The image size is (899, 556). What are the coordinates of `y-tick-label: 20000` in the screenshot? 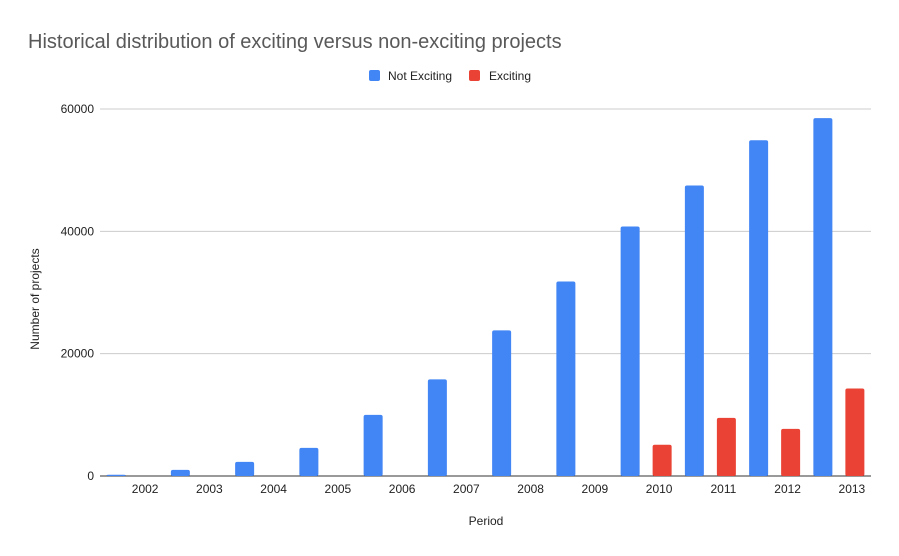 It's located at (78, 354).